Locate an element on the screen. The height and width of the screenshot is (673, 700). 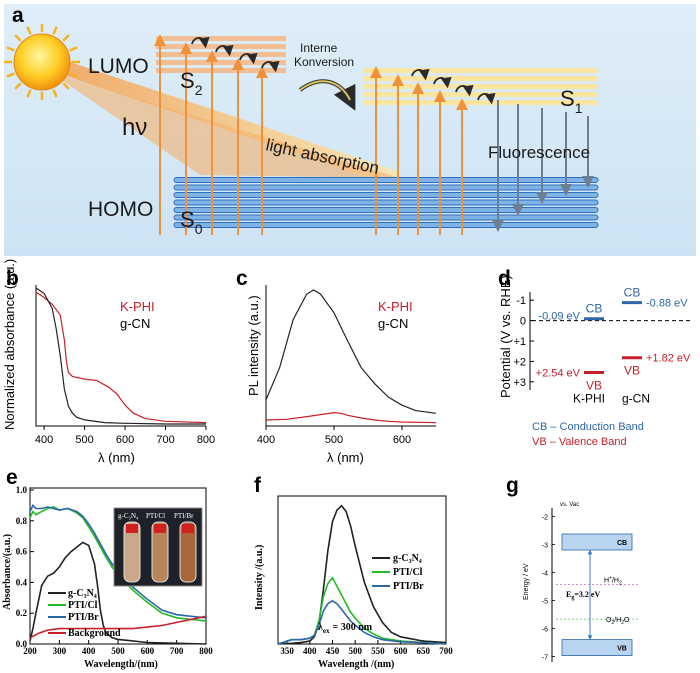
legend-e: g-C3N4 PTI/Cl PTI/Br Background is located at coordinates (84, 613).